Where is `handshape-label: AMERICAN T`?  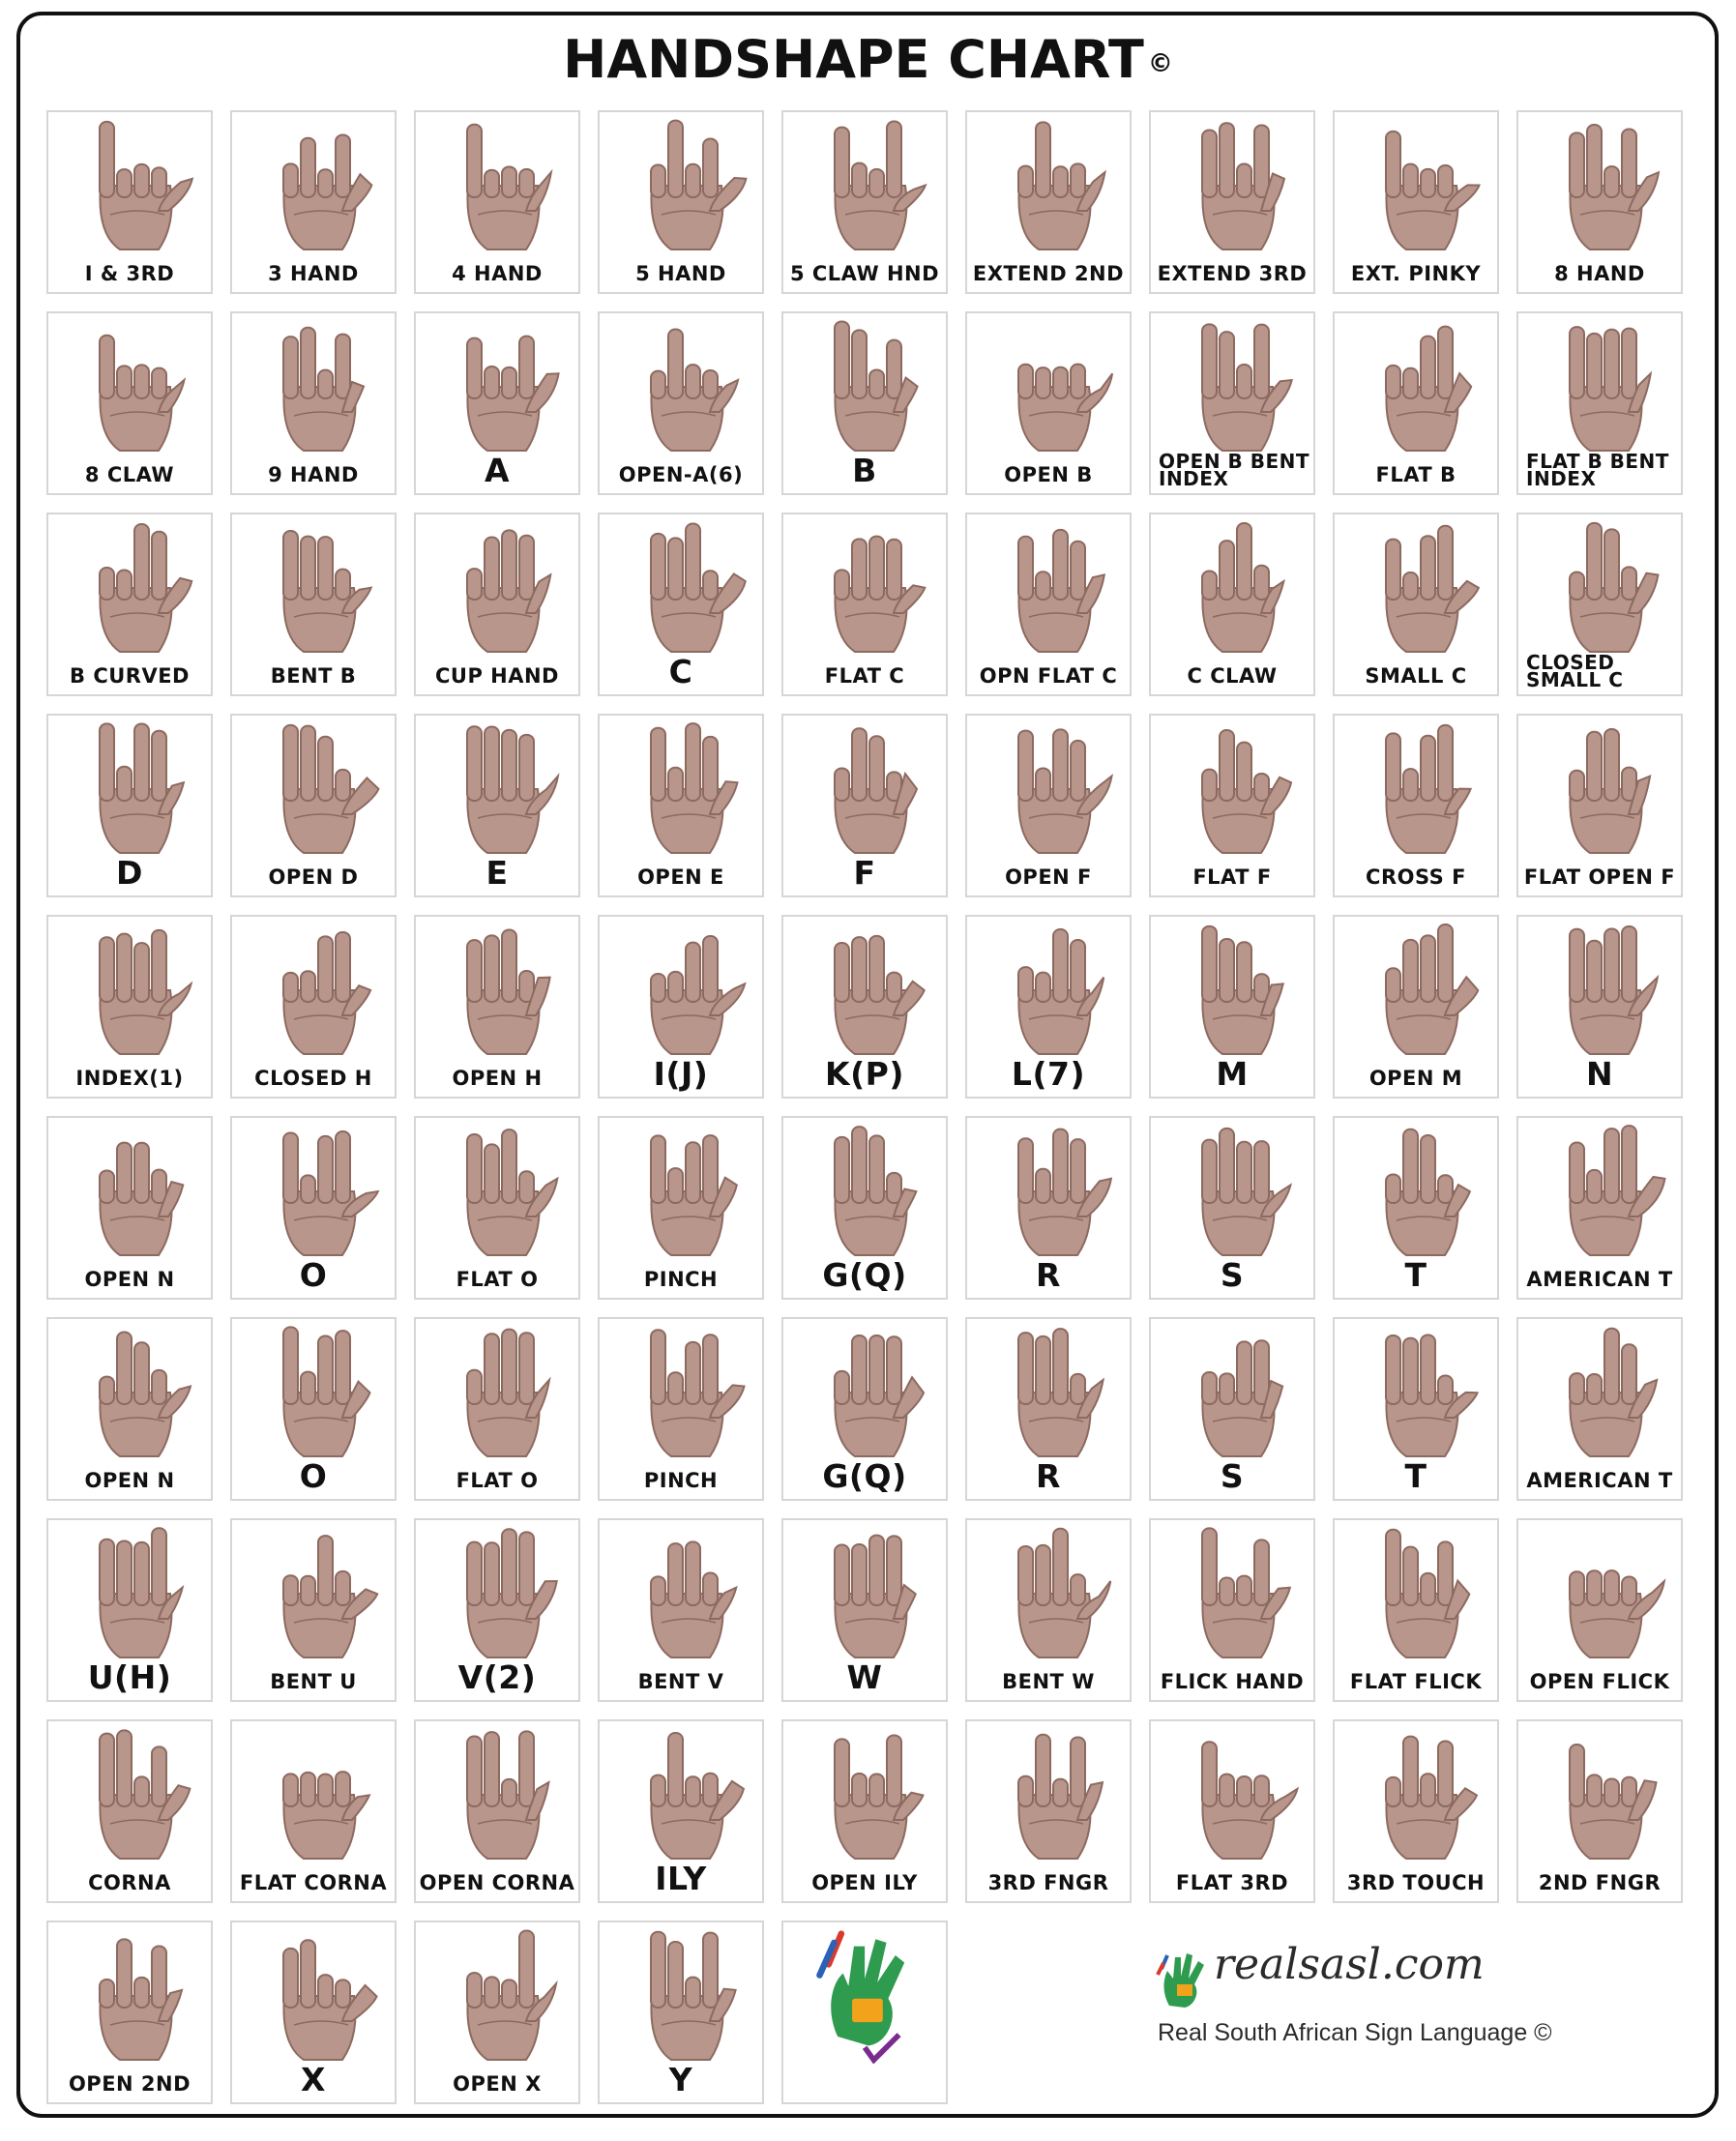
handshape-label: AMERICAN T is located at coordinates (1599, 1279).